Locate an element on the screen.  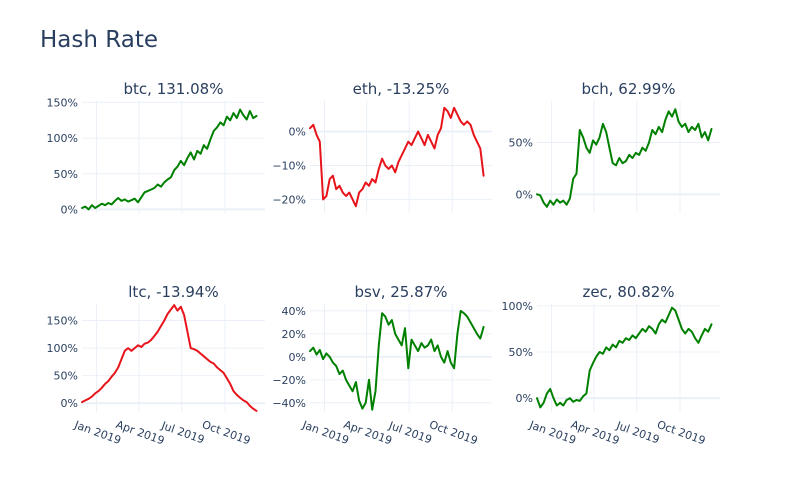
subplot-title: bch, 62.99% is located at coordinates (628, 89).